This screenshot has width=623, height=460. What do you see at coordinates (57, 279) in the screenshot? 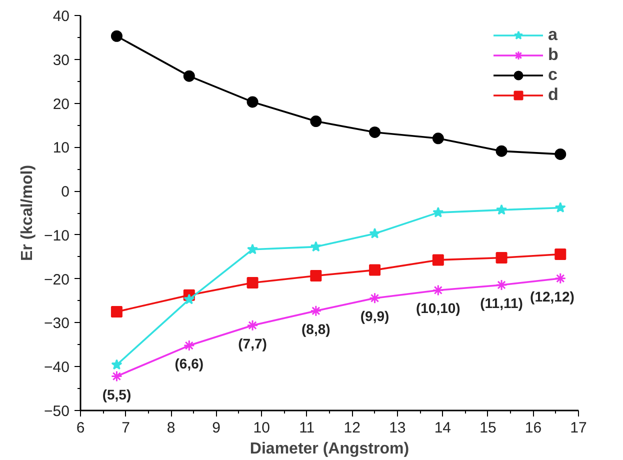
I see `y-tick-label: −20` at bounding box center [57, 279].